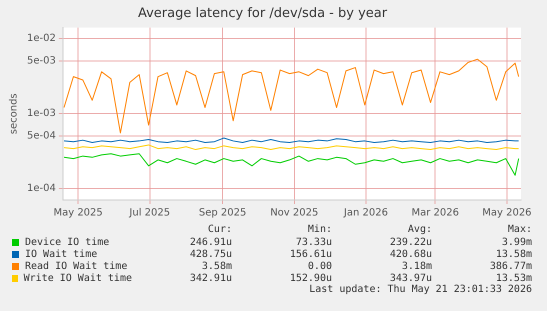  Describe the element at coordinates (41, 136) in the screenshot. I see `y-tick-label: 5e-04` at that location.